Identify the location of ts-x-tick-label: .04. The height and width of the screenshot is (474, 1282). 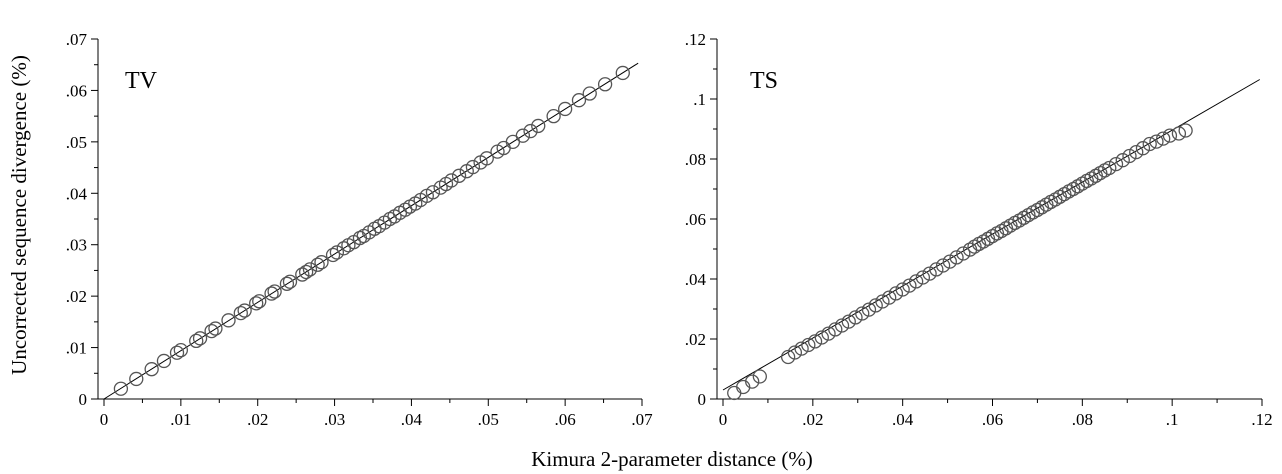
(903, 419).